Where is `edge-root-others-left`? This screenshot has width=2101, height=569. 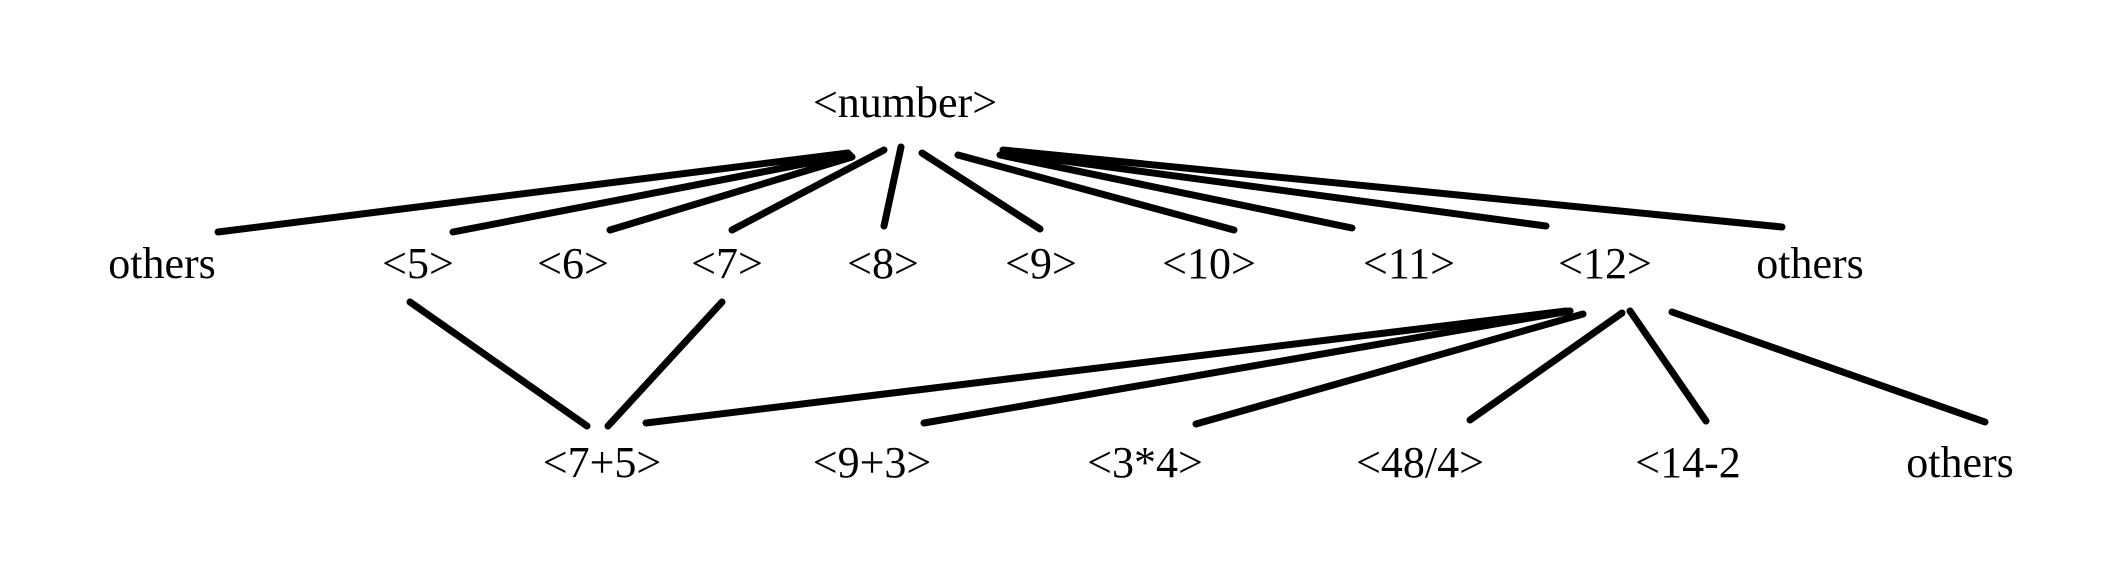
edge-root-others-left is located at coordinates (533, 192).